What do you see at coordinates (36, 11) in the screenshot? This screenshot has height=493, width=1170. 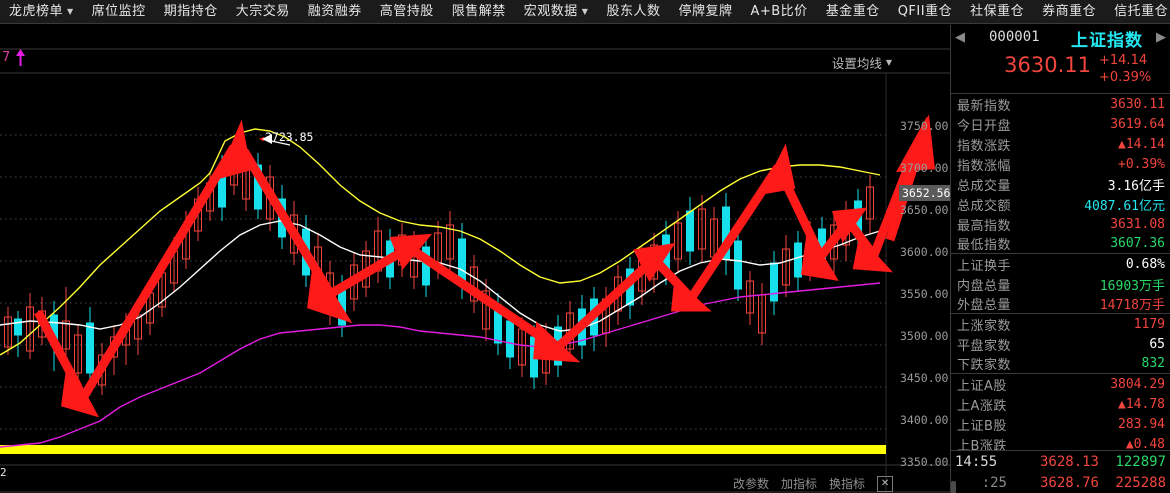 I see `menu-item-label: 龙虎榜单` at bounding box center [36, 11].